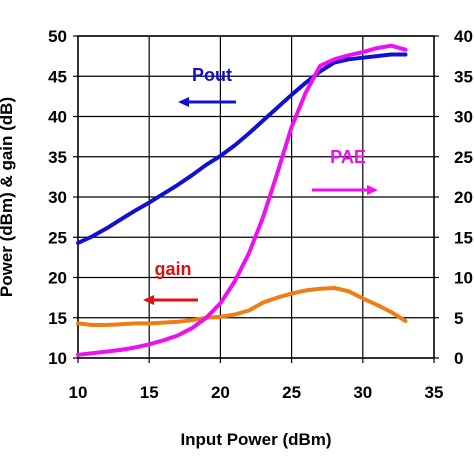 The height and width of the screenshot is (474, 474). I want to click on y-tick-label: 40, so click(57, 117).